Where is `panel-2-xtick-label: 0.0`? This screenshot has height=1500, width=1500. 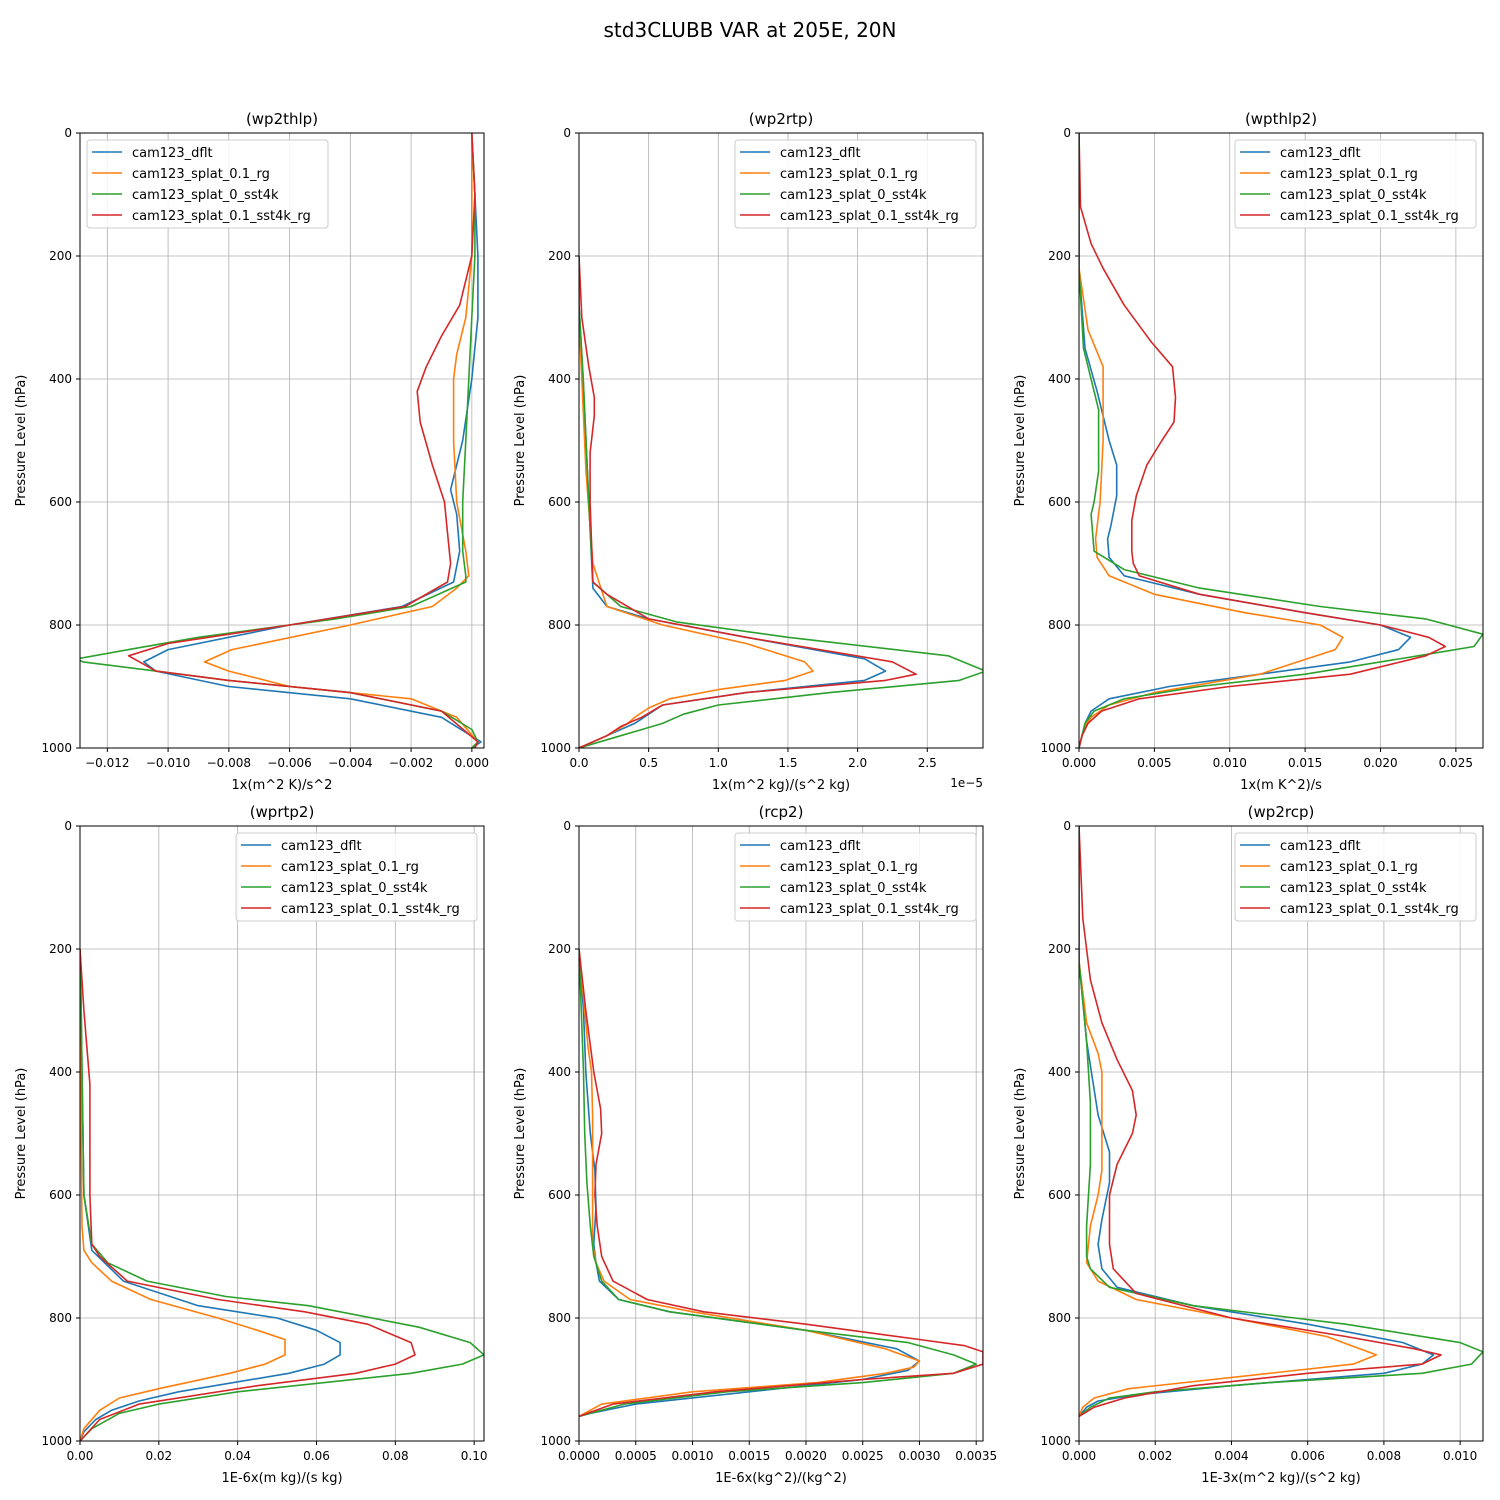 panel-2-xtick-label: 0.0 is located at coordinates (578, 763).